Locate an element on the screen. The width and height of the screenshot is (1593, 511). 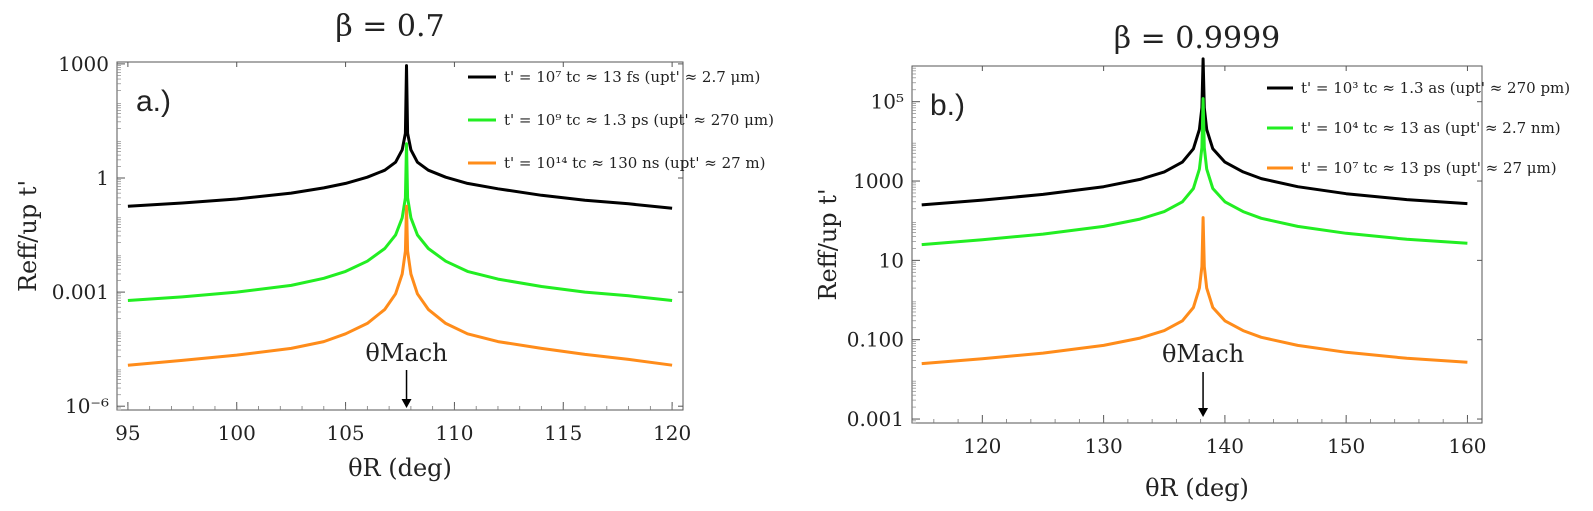
x-tick-label: 110 is located at coordinates (454, 433).